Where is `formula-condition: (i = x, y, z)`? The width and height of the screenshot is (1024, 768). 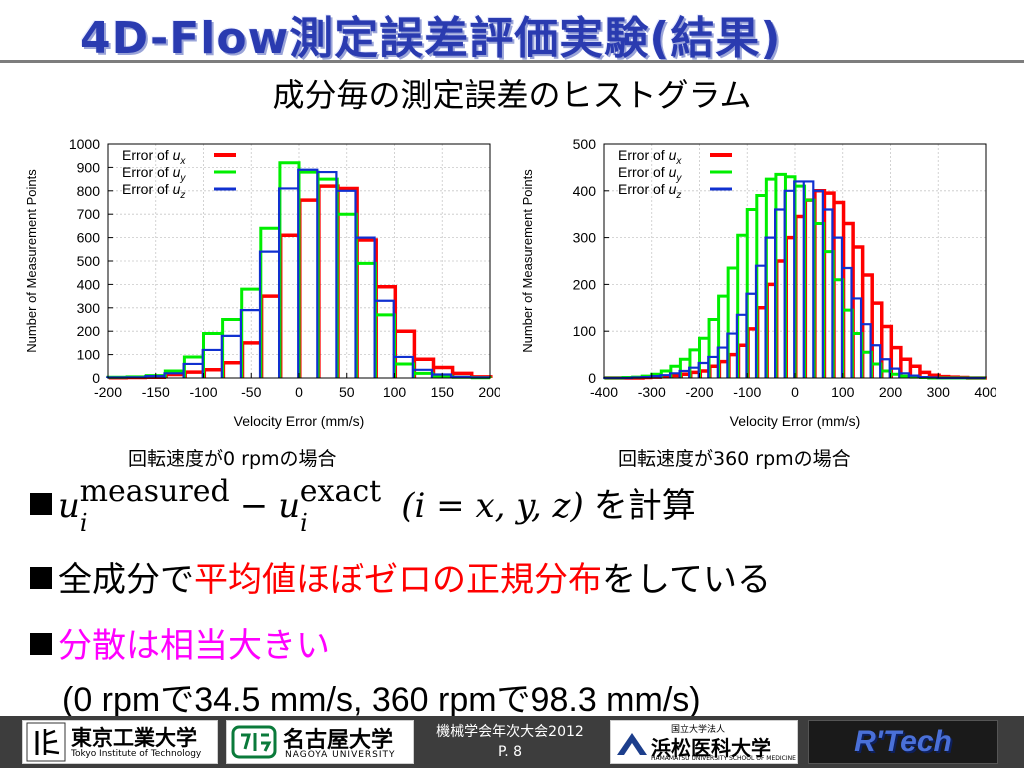
formula-condition: (i = x, y, z) is located at coordinates (492, 506).